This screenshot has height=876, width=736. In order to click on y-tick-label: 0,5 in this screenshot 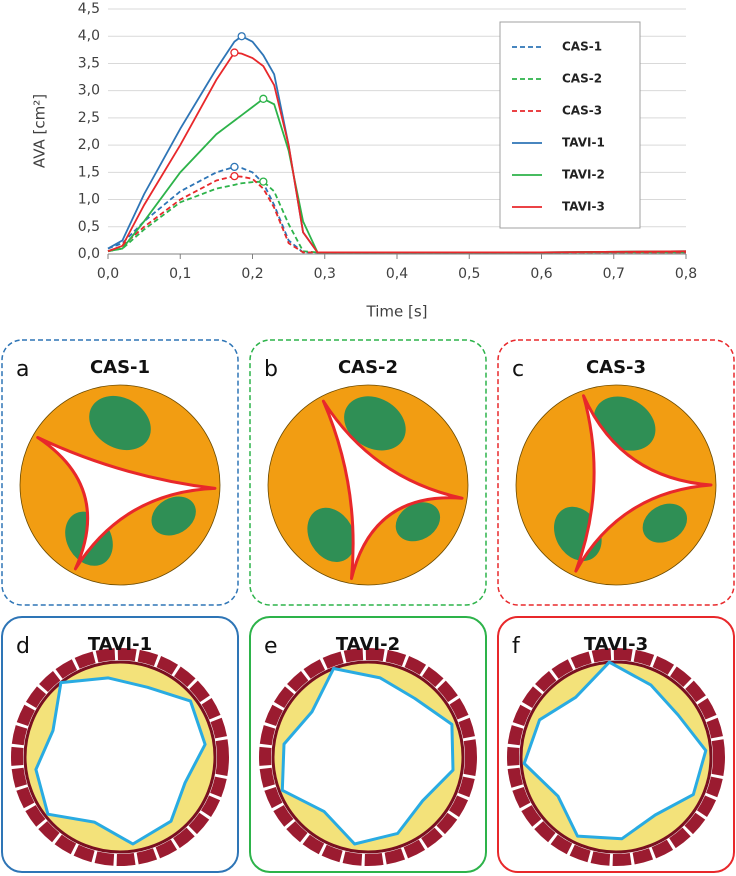, I will do `click(89, 227)`.